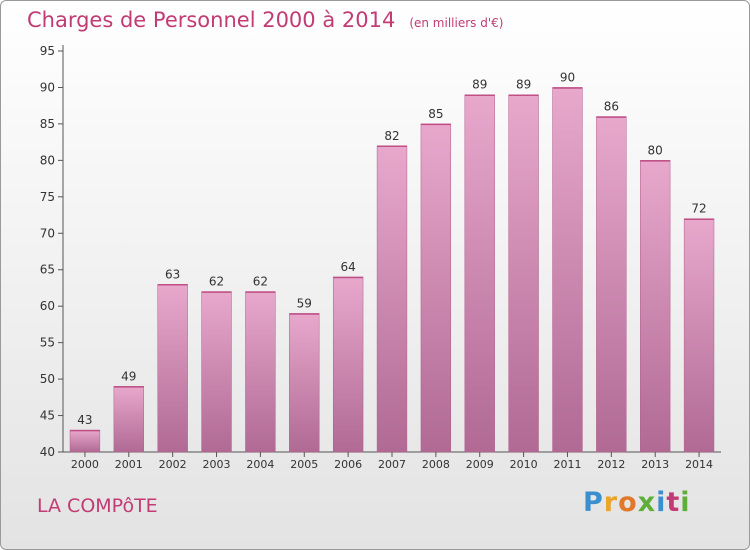 The width and height of the screenshot is (750, 550). Describe the element at coordinates (47, 87) in the screenshot. I see `y-tick-label: 90` at that location.